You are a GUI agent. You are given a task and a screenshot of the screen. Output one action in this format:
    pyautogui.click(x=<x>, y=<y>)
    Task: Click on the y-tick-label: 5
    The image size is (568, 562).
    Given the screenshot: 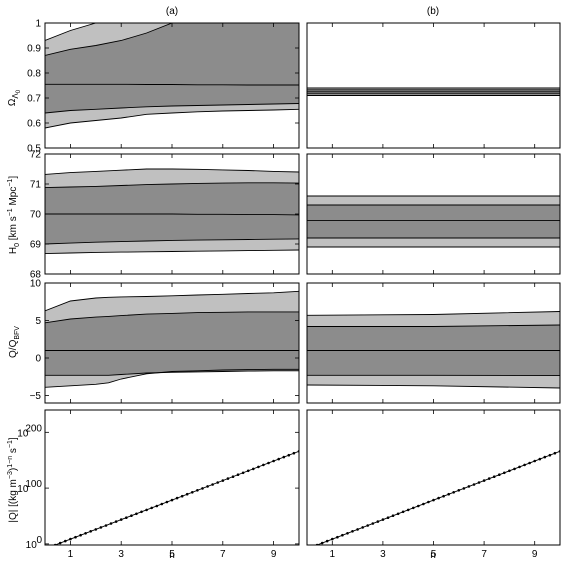 What is the action you would take?
    pyautogui.click(x=38, y=321)
    